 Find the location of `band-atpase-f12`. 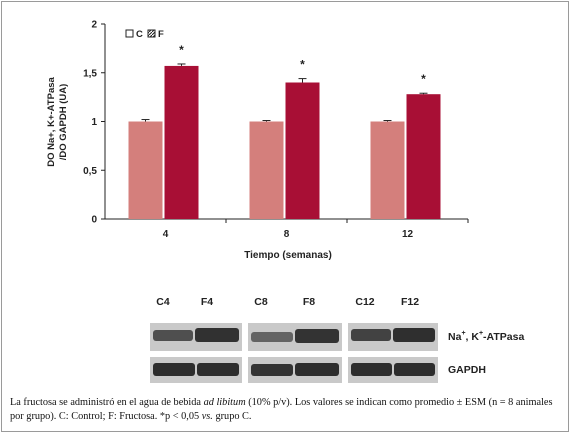

band-atpase-f12 is located at coordinates (414, 335).